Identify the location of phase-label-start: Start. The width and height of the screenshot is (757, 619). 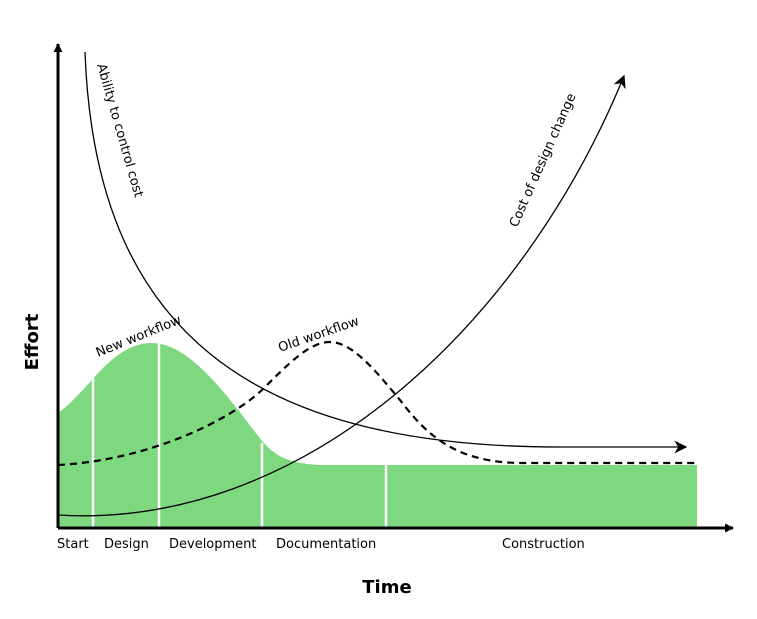
(73, 544).